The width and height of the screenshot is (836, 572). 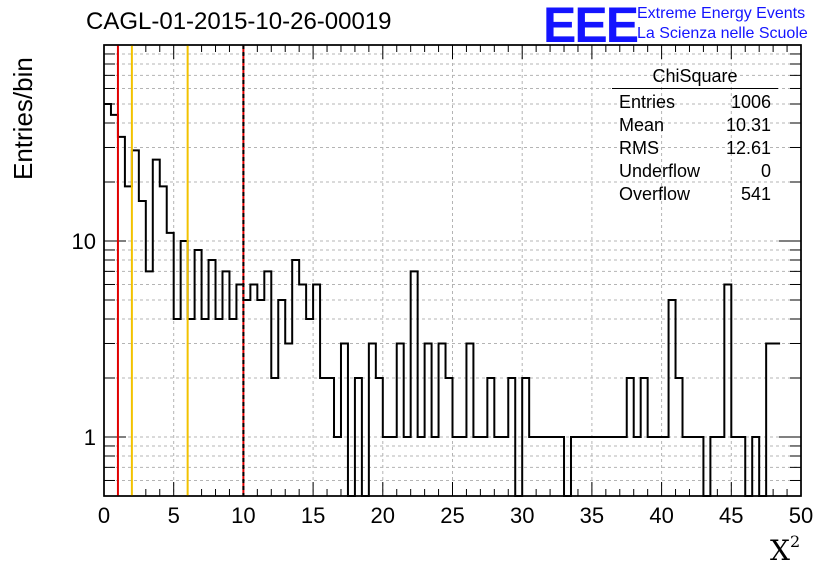 I want to click on x-tick-label: 25, so click(x=452, y=515).